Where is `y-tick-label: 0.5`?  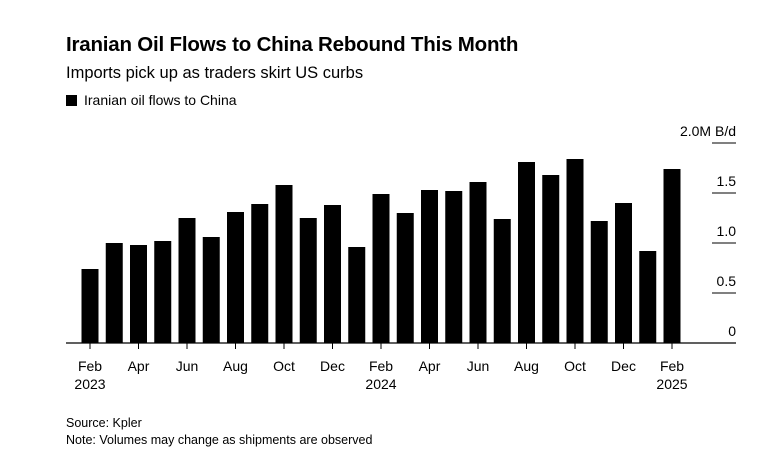
y-tick-label: 0.5 is located at coordinates (727, 281).